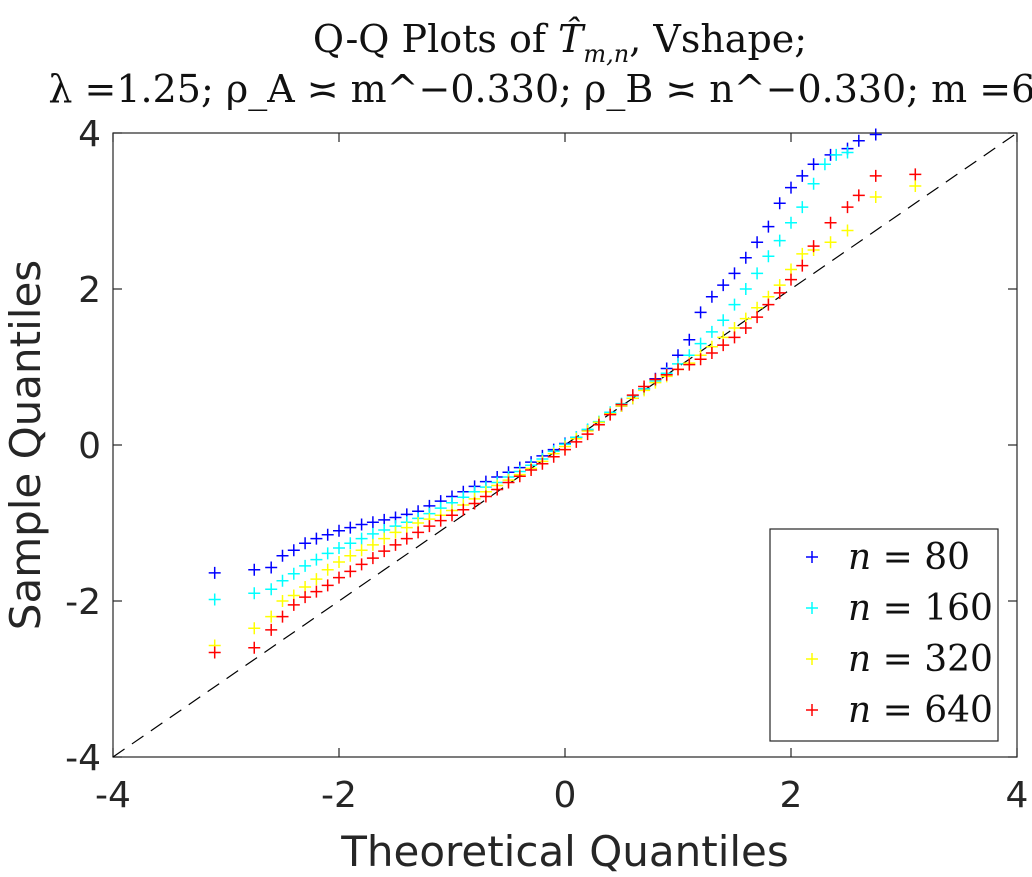 Image resolution: width=1032 pixels, height=877 pixels. Describe the element at coordinates (83, 758) in the screenshot. I see `y-tick-label: -4` at that location.